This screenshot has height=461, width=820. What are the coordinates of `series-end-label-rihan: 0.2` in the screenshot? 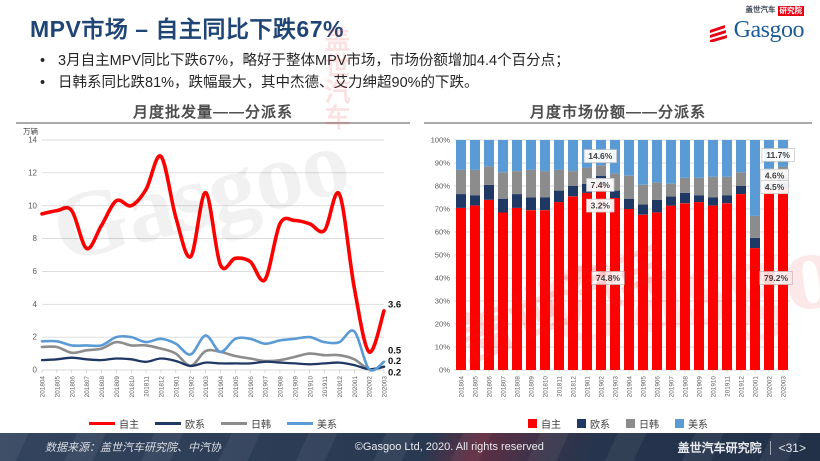 It's located at (394, 361).